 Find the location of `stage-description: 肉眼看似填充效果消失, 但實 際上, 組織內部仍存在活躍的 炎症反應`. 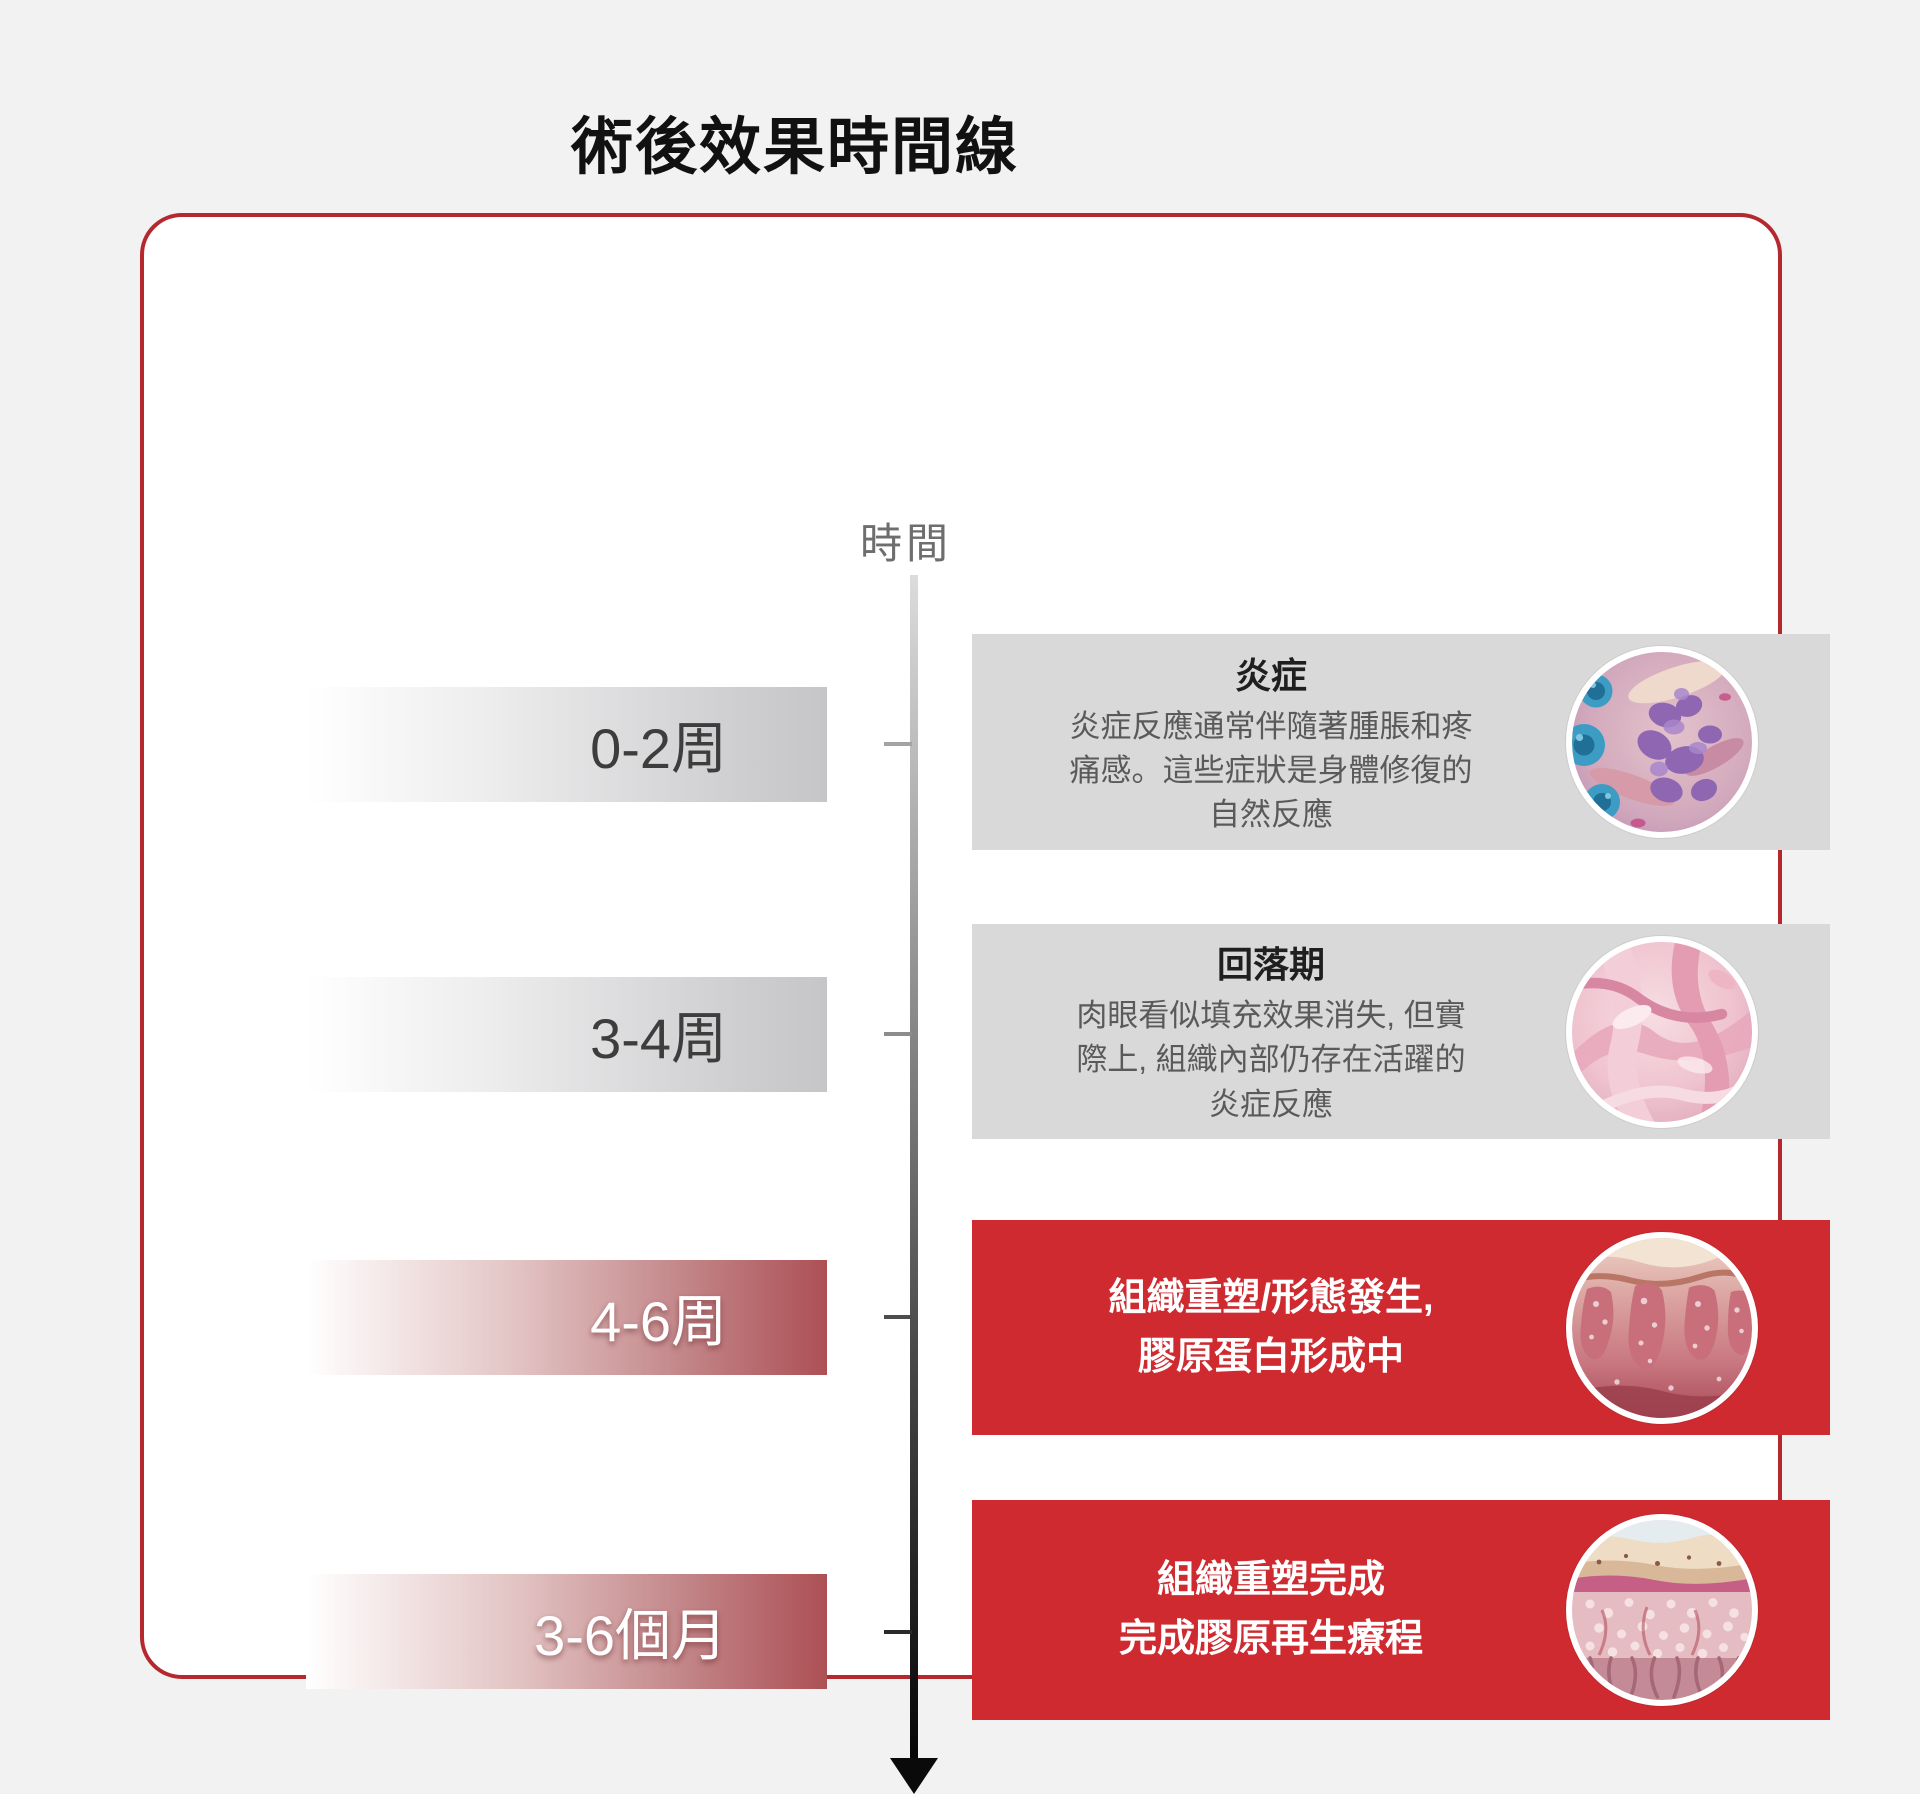

stage-description: 肉眼看似填充效果消失, 但實 際上, 組織內部仍存在活躍的 炎症反應 is located at coordinates (1271, 1060).